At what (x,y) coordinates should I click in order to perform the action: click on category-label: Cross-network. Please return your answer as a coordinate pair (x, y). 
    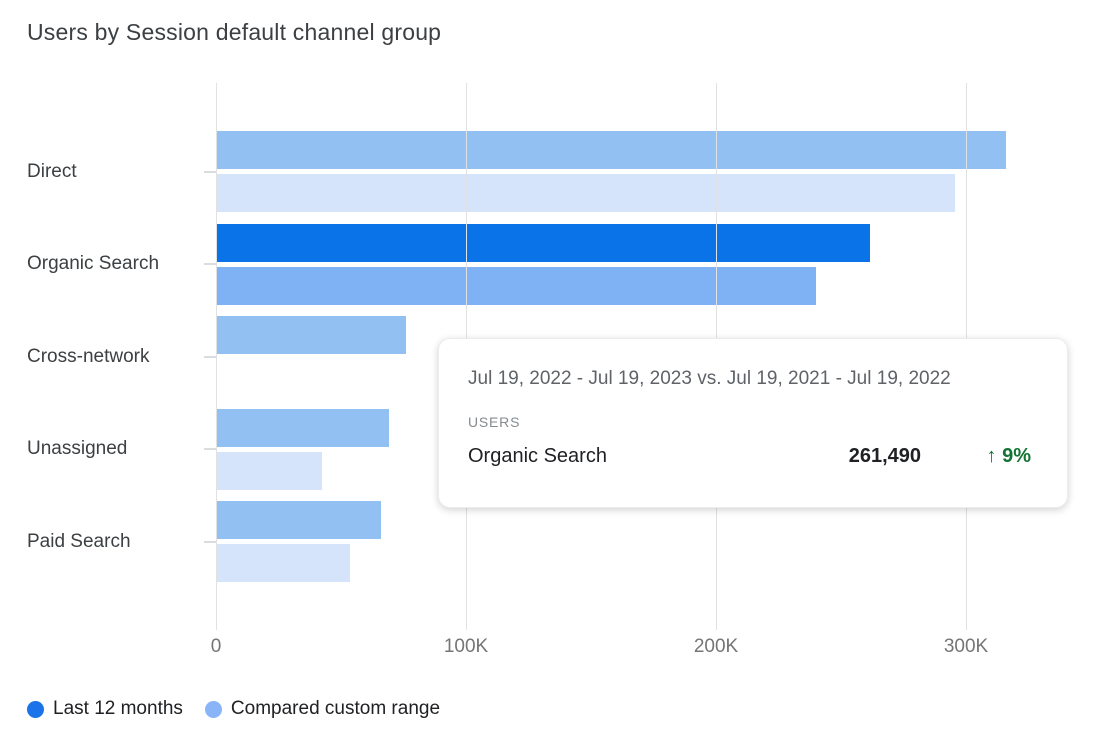
    Looking at the image, I should click on (88, 356).